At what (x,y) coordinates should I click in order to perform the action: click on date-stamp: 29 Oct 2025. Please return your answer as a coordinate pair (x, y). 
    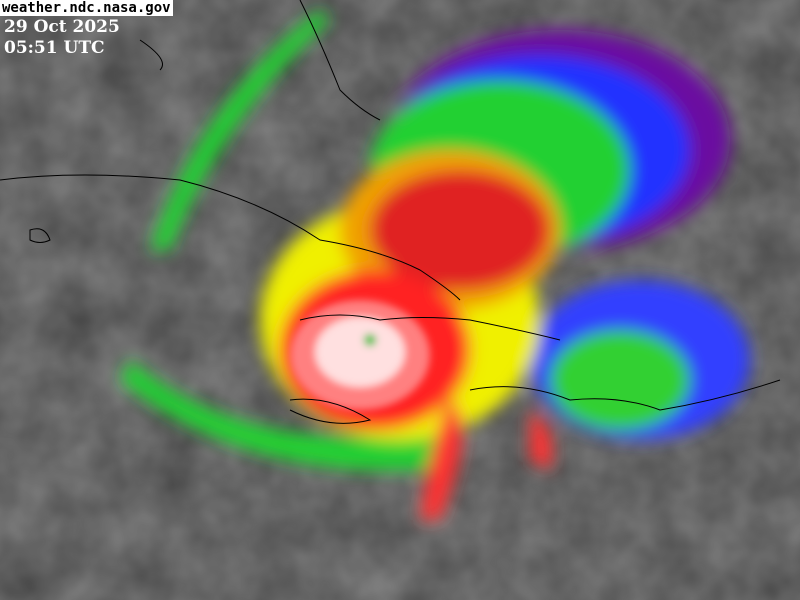
    Looking at the image, I should click on (62, 27).